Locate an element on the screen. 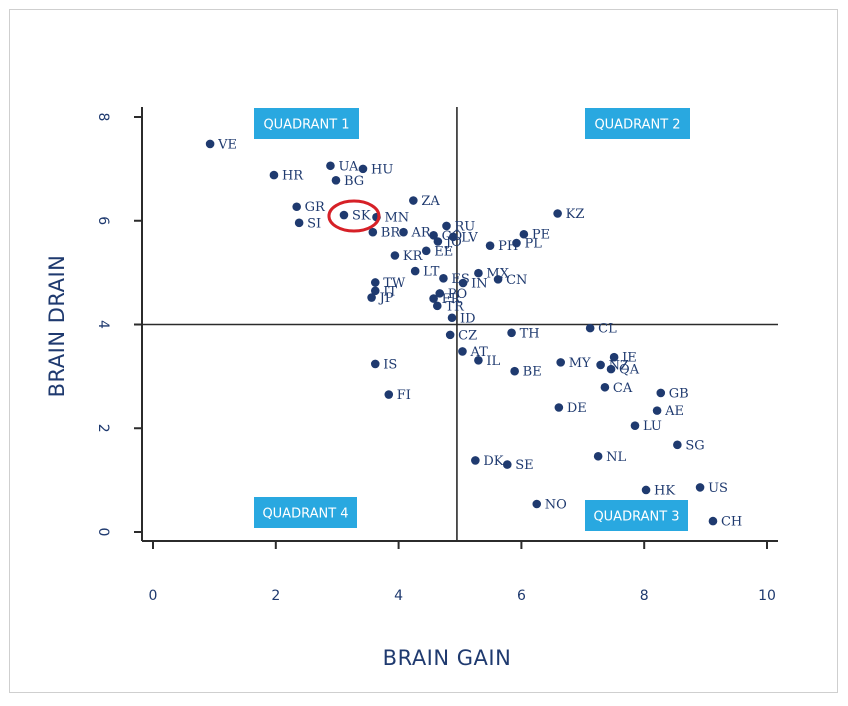 Image resolution: width=848 pixels, height=706 pixels. data-point-label: MX is located at coordinates (497, 274).